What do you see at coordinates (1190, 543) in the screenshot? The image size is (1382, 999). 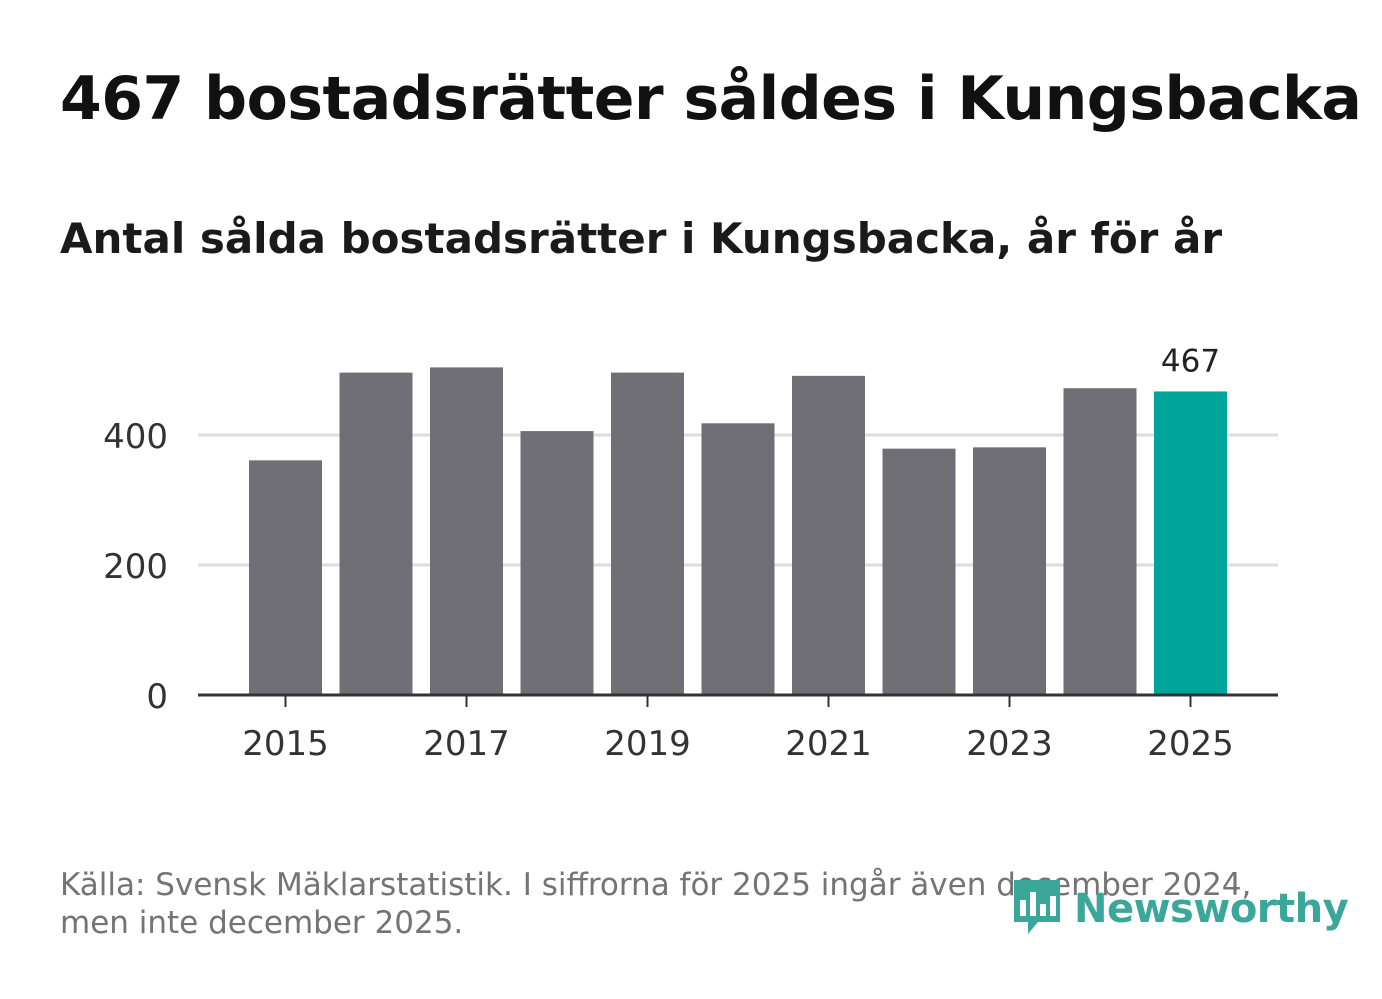 I see `bar-2025` at bounding box center [1190, 543].